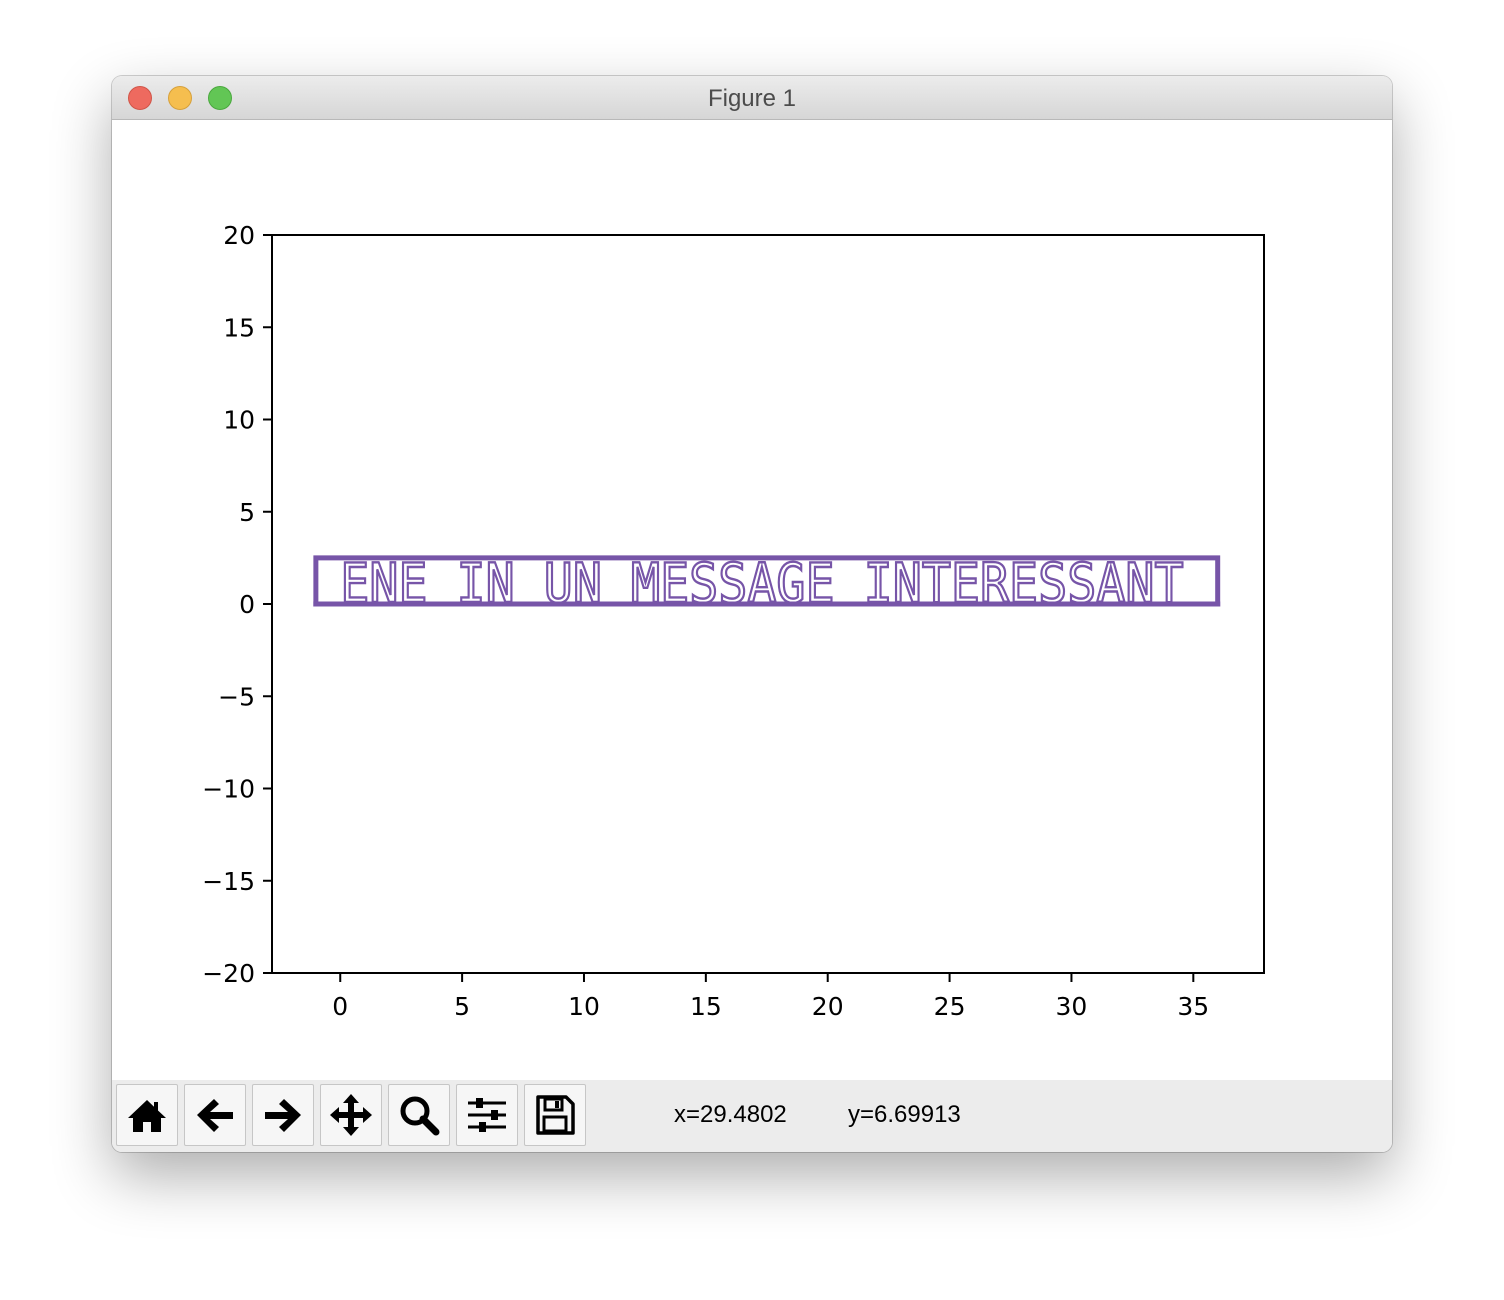 This screenshot has height=1300, width=1504. What do you see at coordinates (730, 1114) in the screenshot?
I see `cursor-x-readout: x=29.4802` at bounding box center [730, 1114].